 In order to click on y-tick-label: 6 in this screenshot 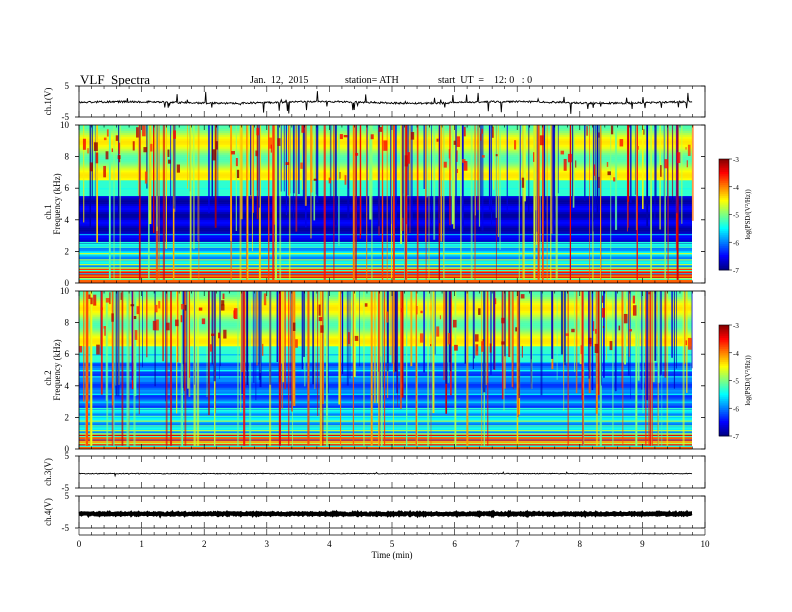, I will do `click(67, 188)`.